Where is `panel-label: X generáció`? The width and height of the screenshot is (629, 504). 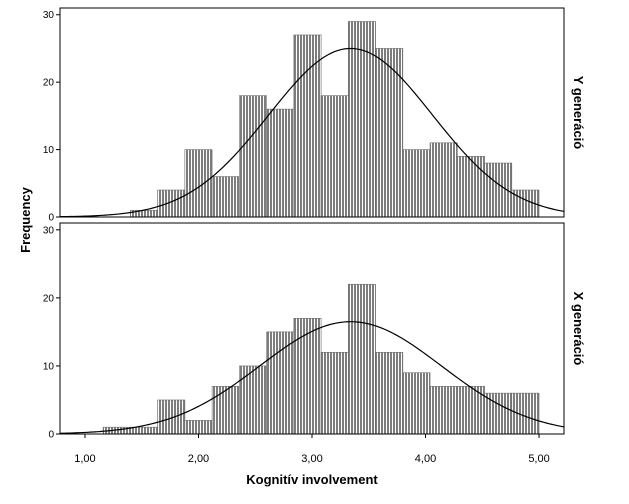
panel-label: X generáció is located at coordinates (578, 329).